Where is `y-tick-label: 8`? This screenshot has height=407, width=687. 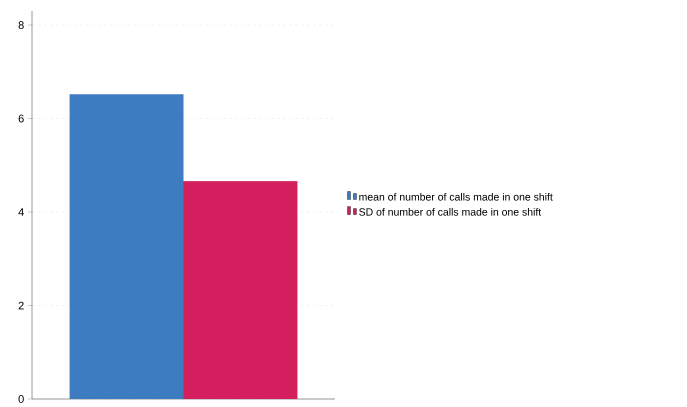 y-tick-label: 8 is located at coordinates (21, 25).